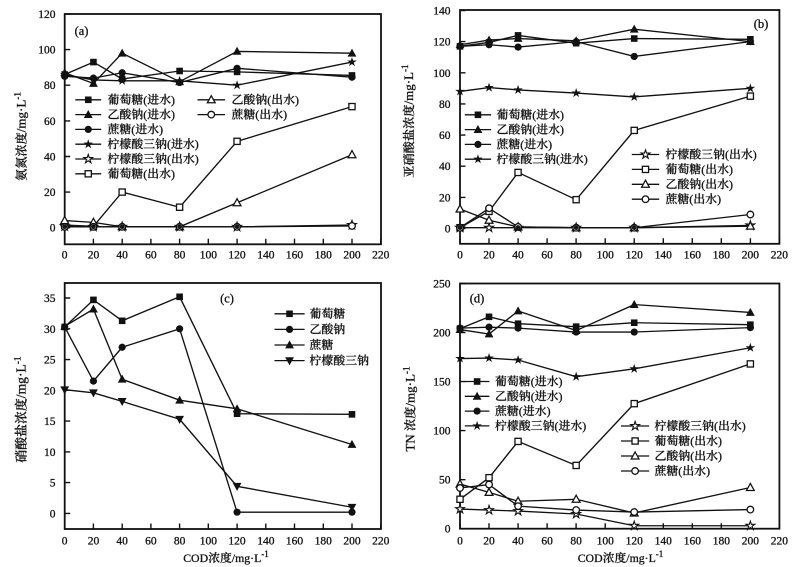 This screenshot has height=567, width=808. I want to click on svg-text: TN, so click(410, 441).